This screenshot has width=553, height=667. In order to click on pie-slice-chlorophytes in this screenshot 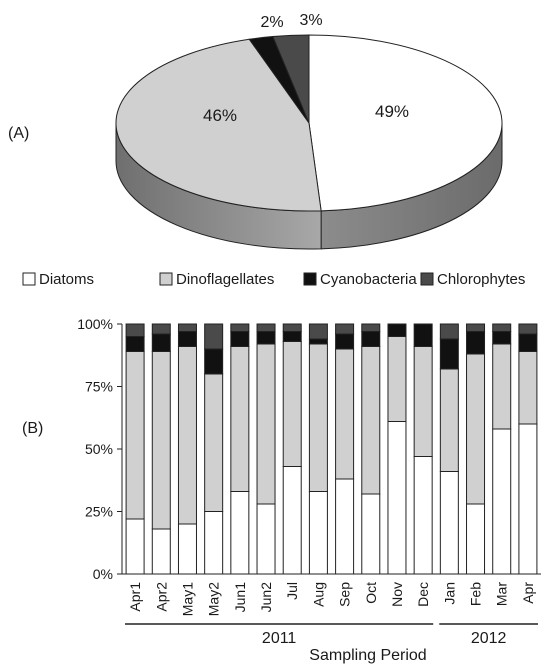, I will do `click(291, 79)`.